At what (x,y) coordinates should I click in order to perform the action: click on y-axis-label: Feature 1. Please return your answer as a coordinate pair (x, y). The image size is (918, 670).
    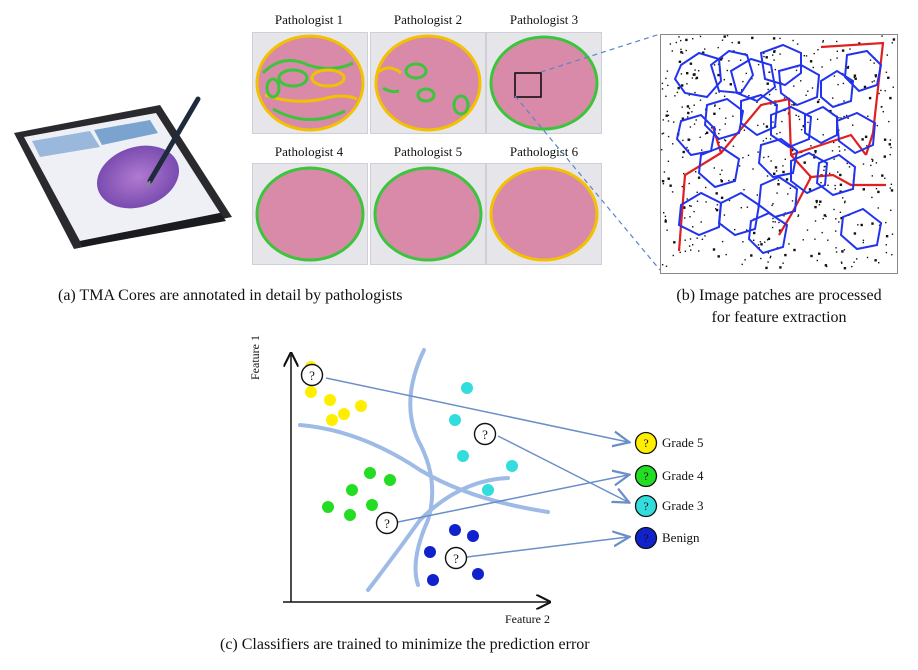
    Looking at the image, I should click on (255, 357).